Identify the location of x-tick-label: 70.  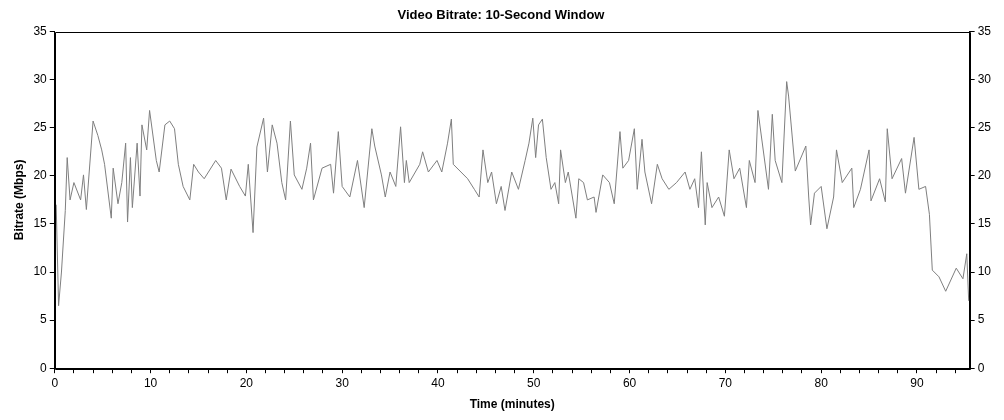
(725, 382).